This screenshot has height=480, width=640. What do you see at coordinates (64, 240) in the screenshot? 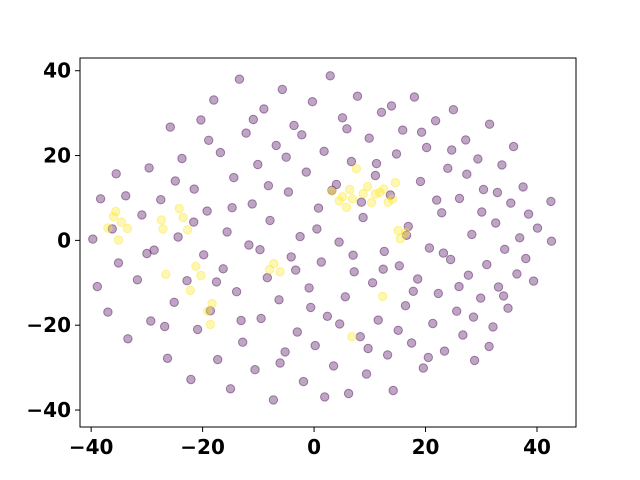
I see `y-tick-label: 0` at bounding box center [64, 240].